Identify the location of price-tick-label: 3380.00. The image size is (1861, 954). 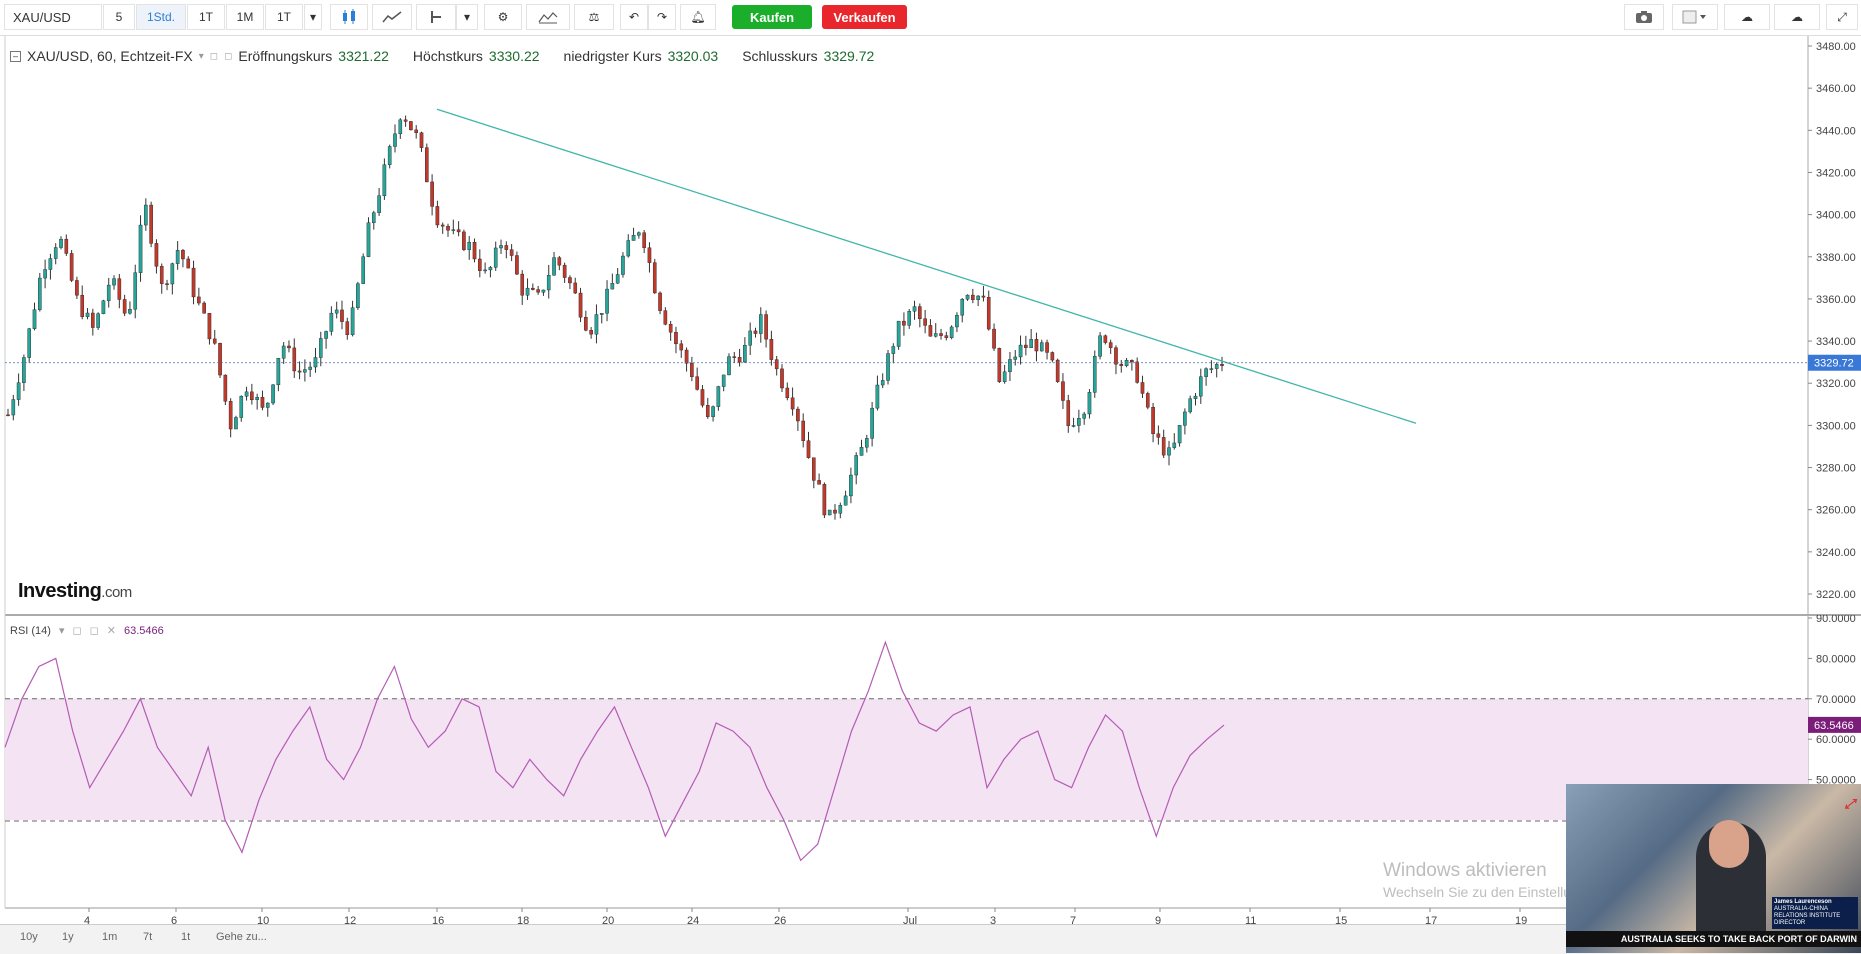
(1836, 258).